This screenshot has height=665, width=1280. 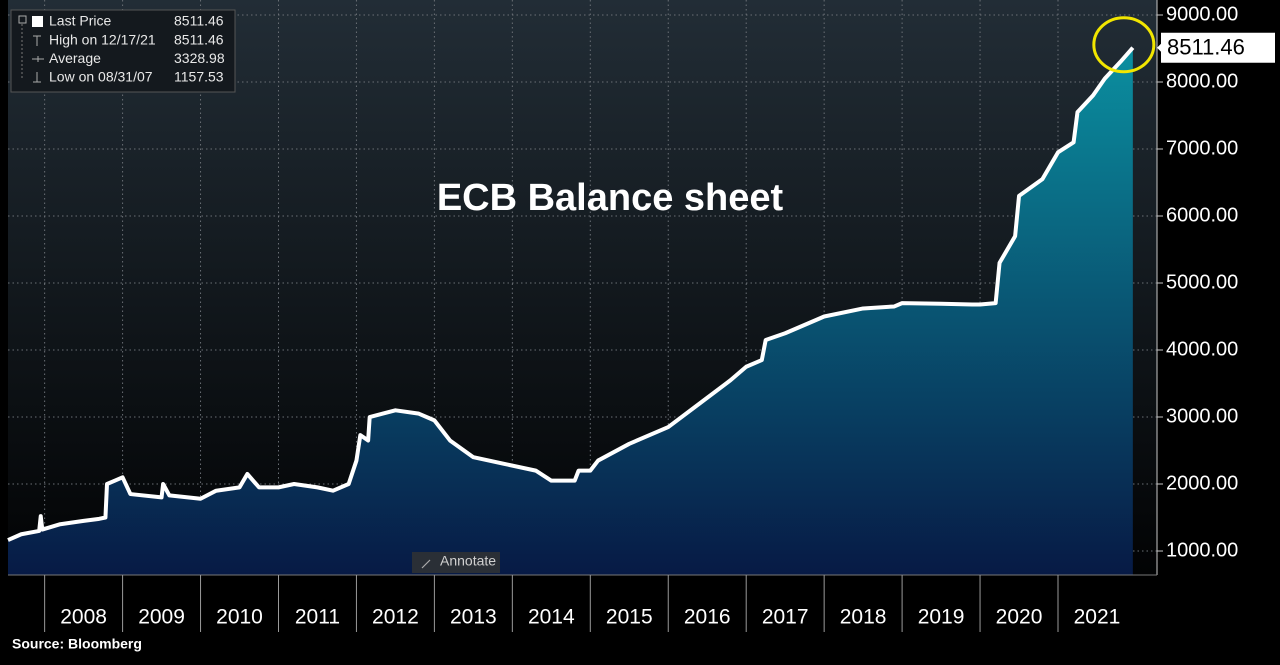 What do you see at coordinates (1202, 550) in the screenshot?
I see `y-tick-label: 1000.00` at bounding box center [1202, 550].